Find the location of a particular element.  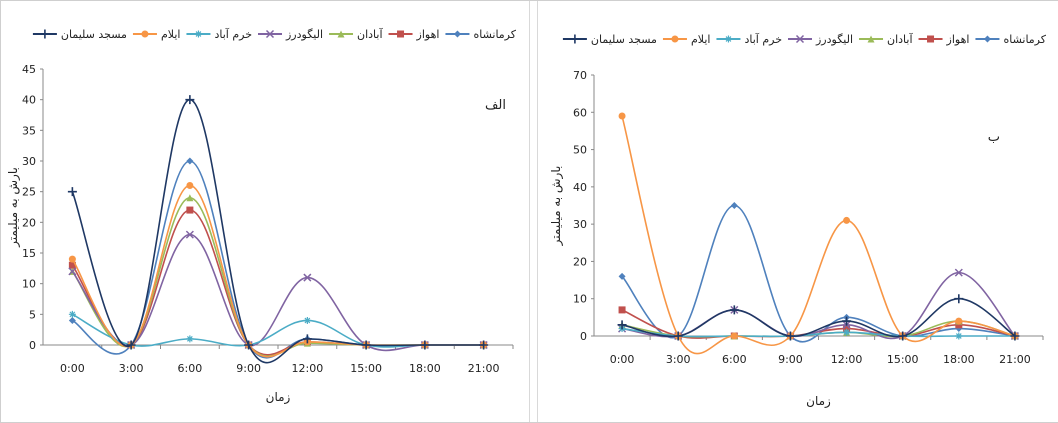

legend-label-3: الیگودرز is located at coordinates (834, 39).